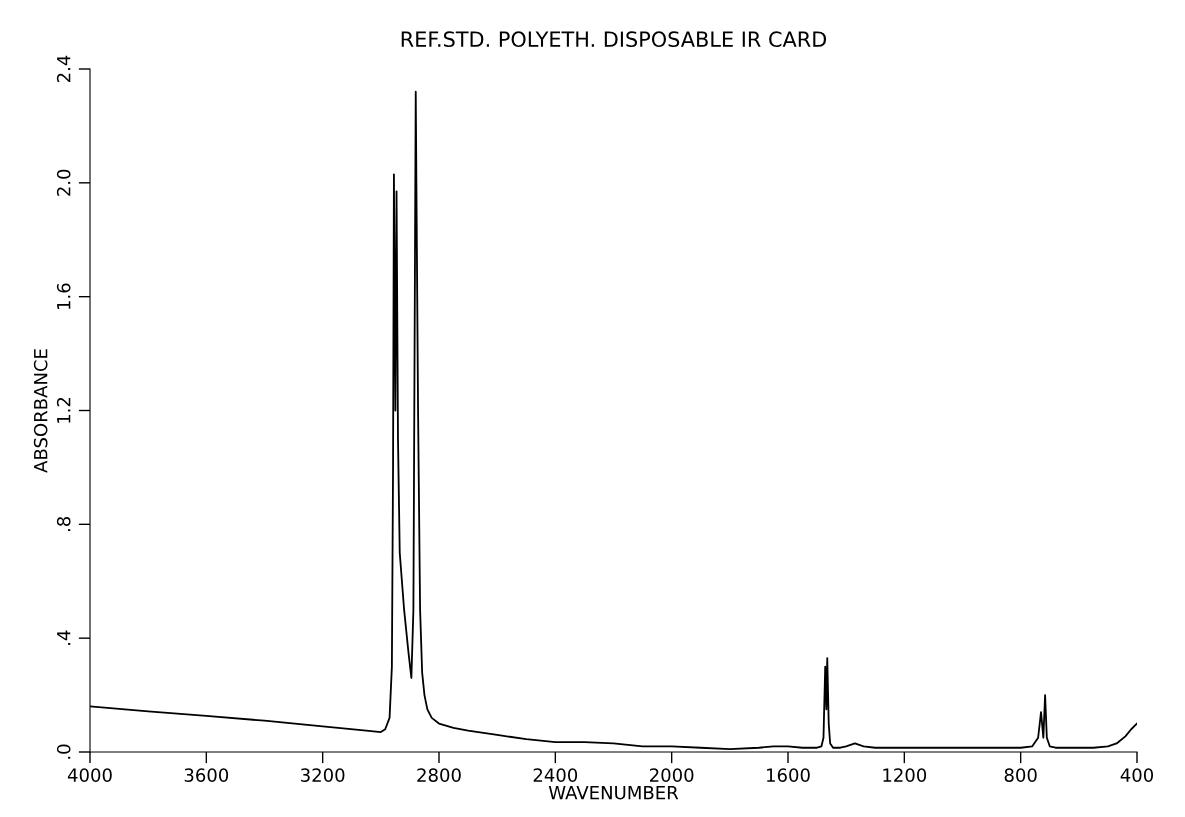  What do you see at coordinates (89, 775) in the screenshot?
I see `x-tick-label: 4000` at bounding box center [89, 775].